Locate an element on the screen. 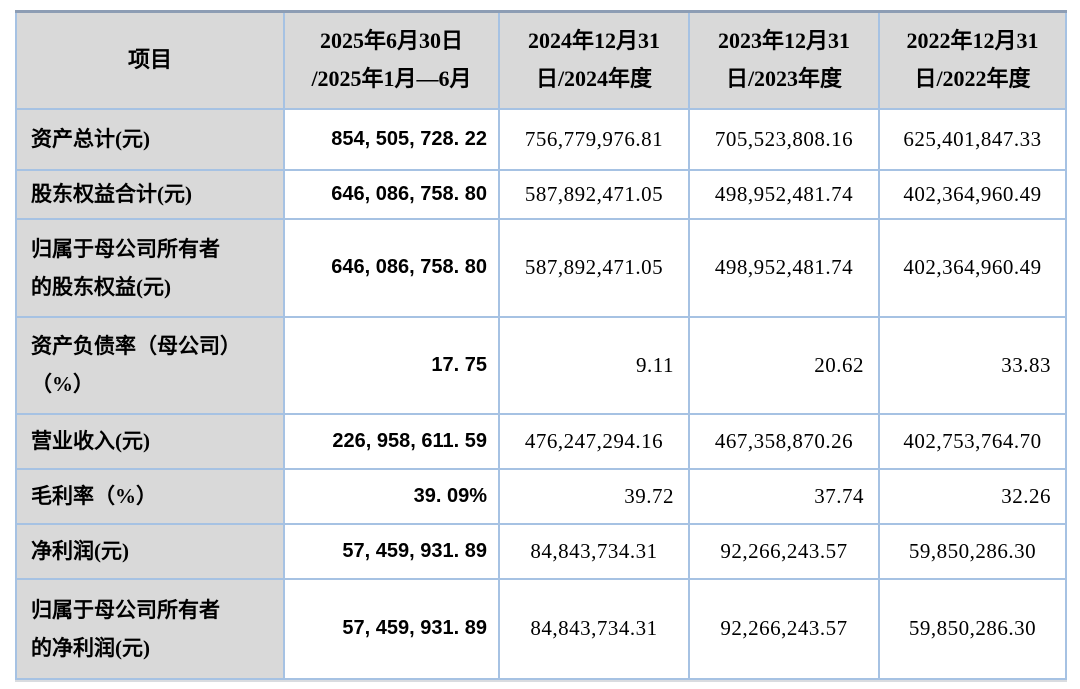 The height and width of the screenshot is (689, 1080). column-header-item: 项目 is located at coordinates (150, 60).